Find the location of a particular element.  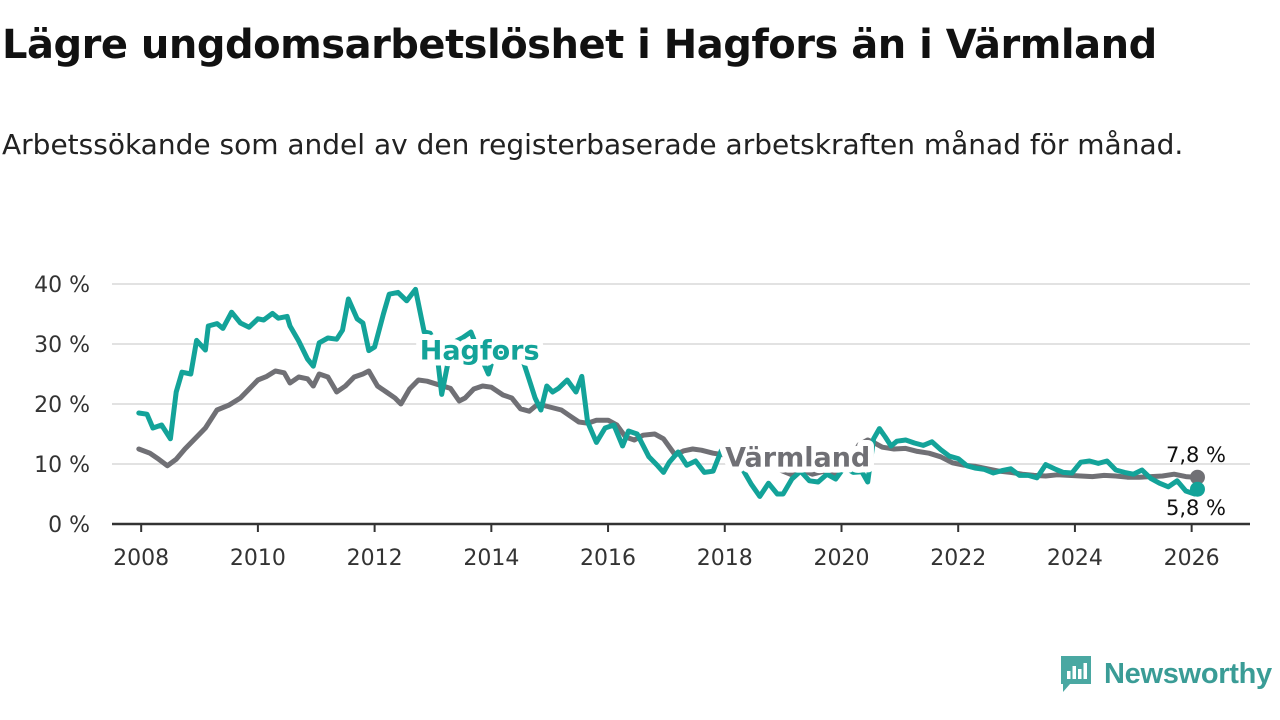

brand-name: Newsworthy is located at coordinates (1188, 673).